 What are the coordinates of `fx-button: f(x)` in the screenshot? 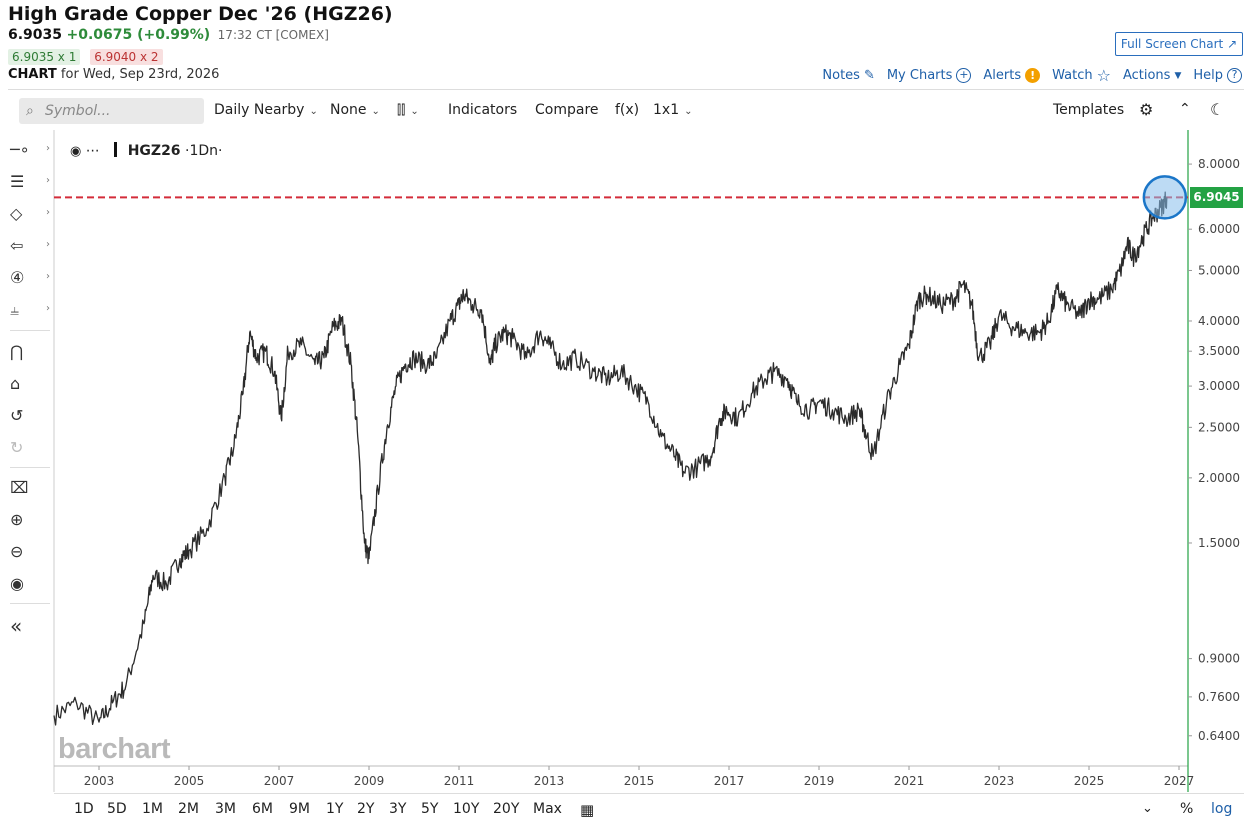 It's located at (627, 110).